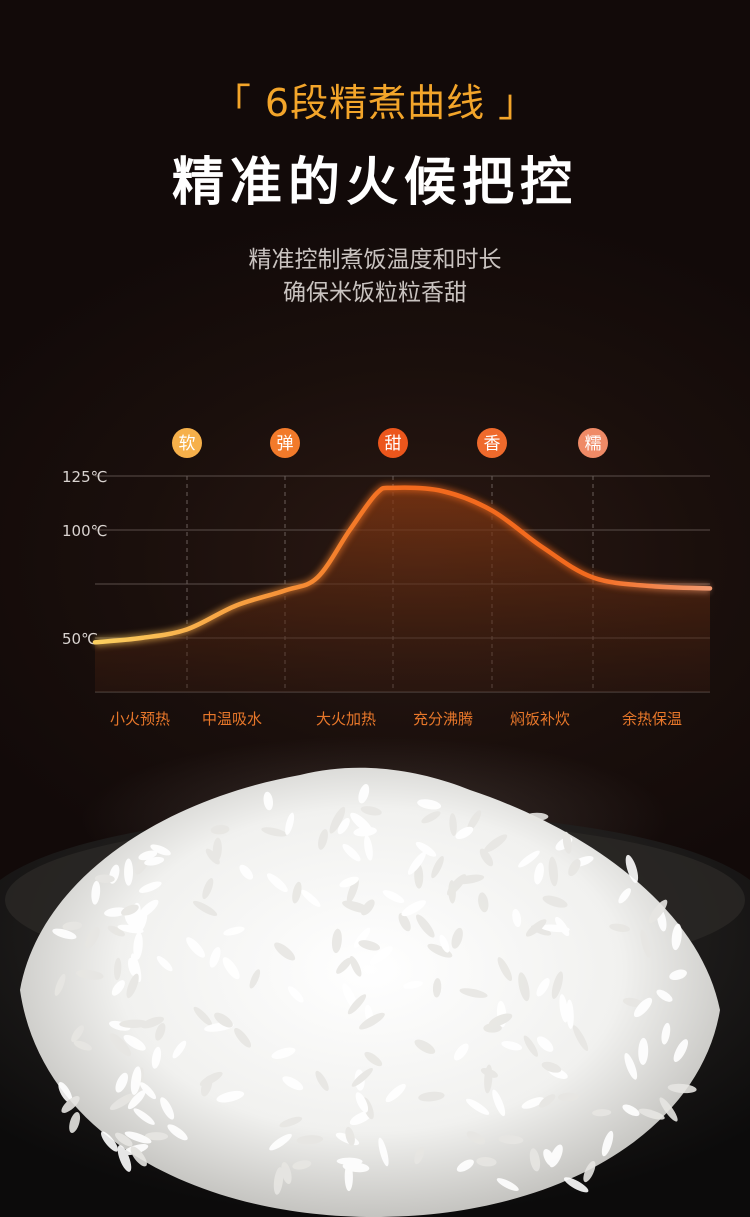  What do you see at coordinates (652, 719) in the screenshot?
I see `stage-label: 余热保温` at bounding box center [652, 719].